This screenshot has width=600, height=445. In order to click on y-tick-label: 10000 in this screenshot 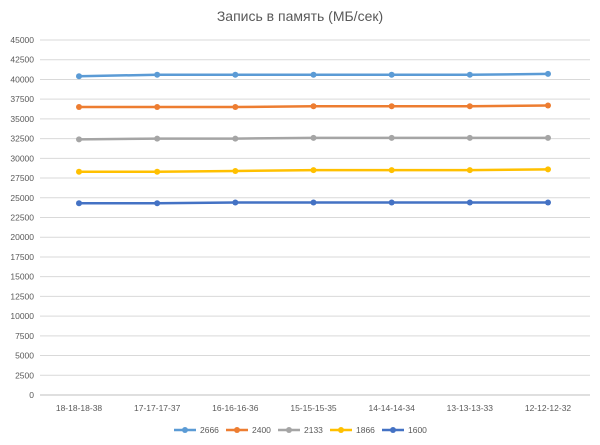, I will do `click(22, 316)`.